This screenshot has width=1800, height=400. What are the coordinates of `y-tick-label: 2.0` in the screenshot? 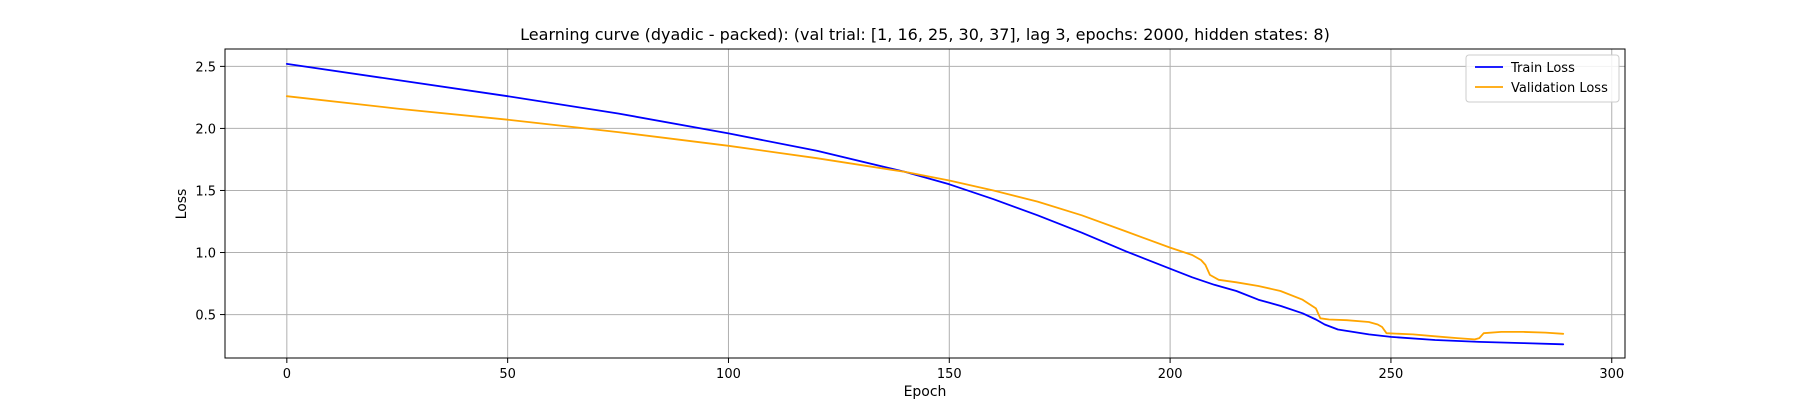 It's located at (205, 129).